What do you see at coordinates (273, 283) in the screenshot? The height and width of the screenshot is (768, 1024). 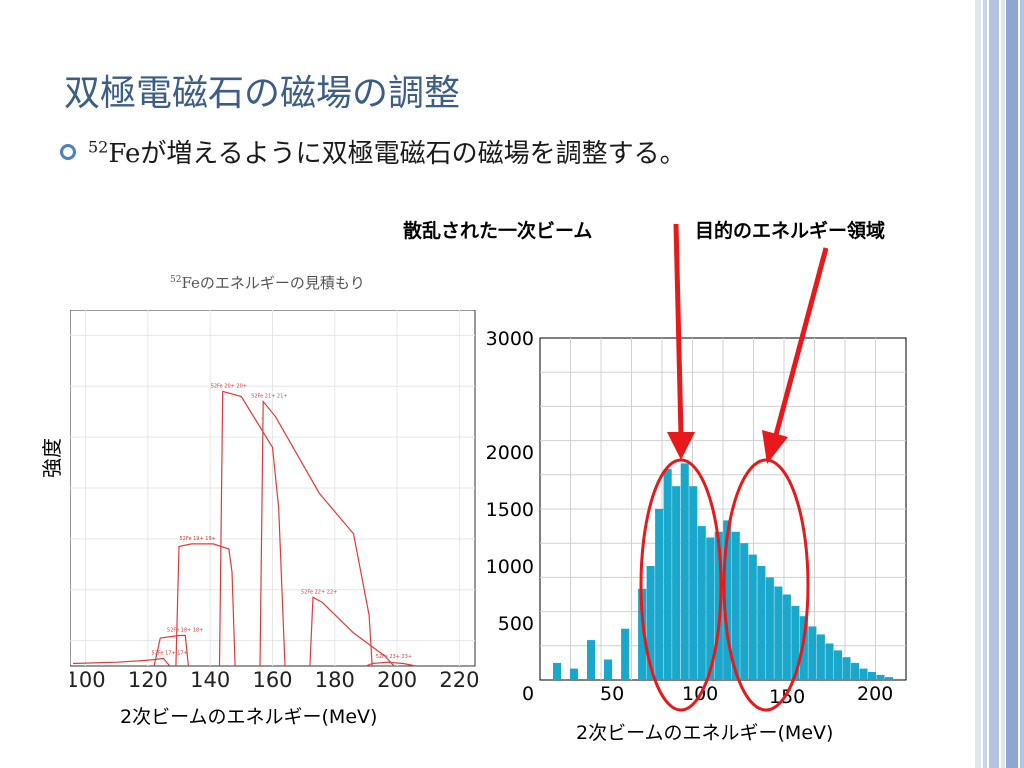 I see `left-chart-title-text: Feのエネルギーの見積もり` at bounding box center [273, 283].